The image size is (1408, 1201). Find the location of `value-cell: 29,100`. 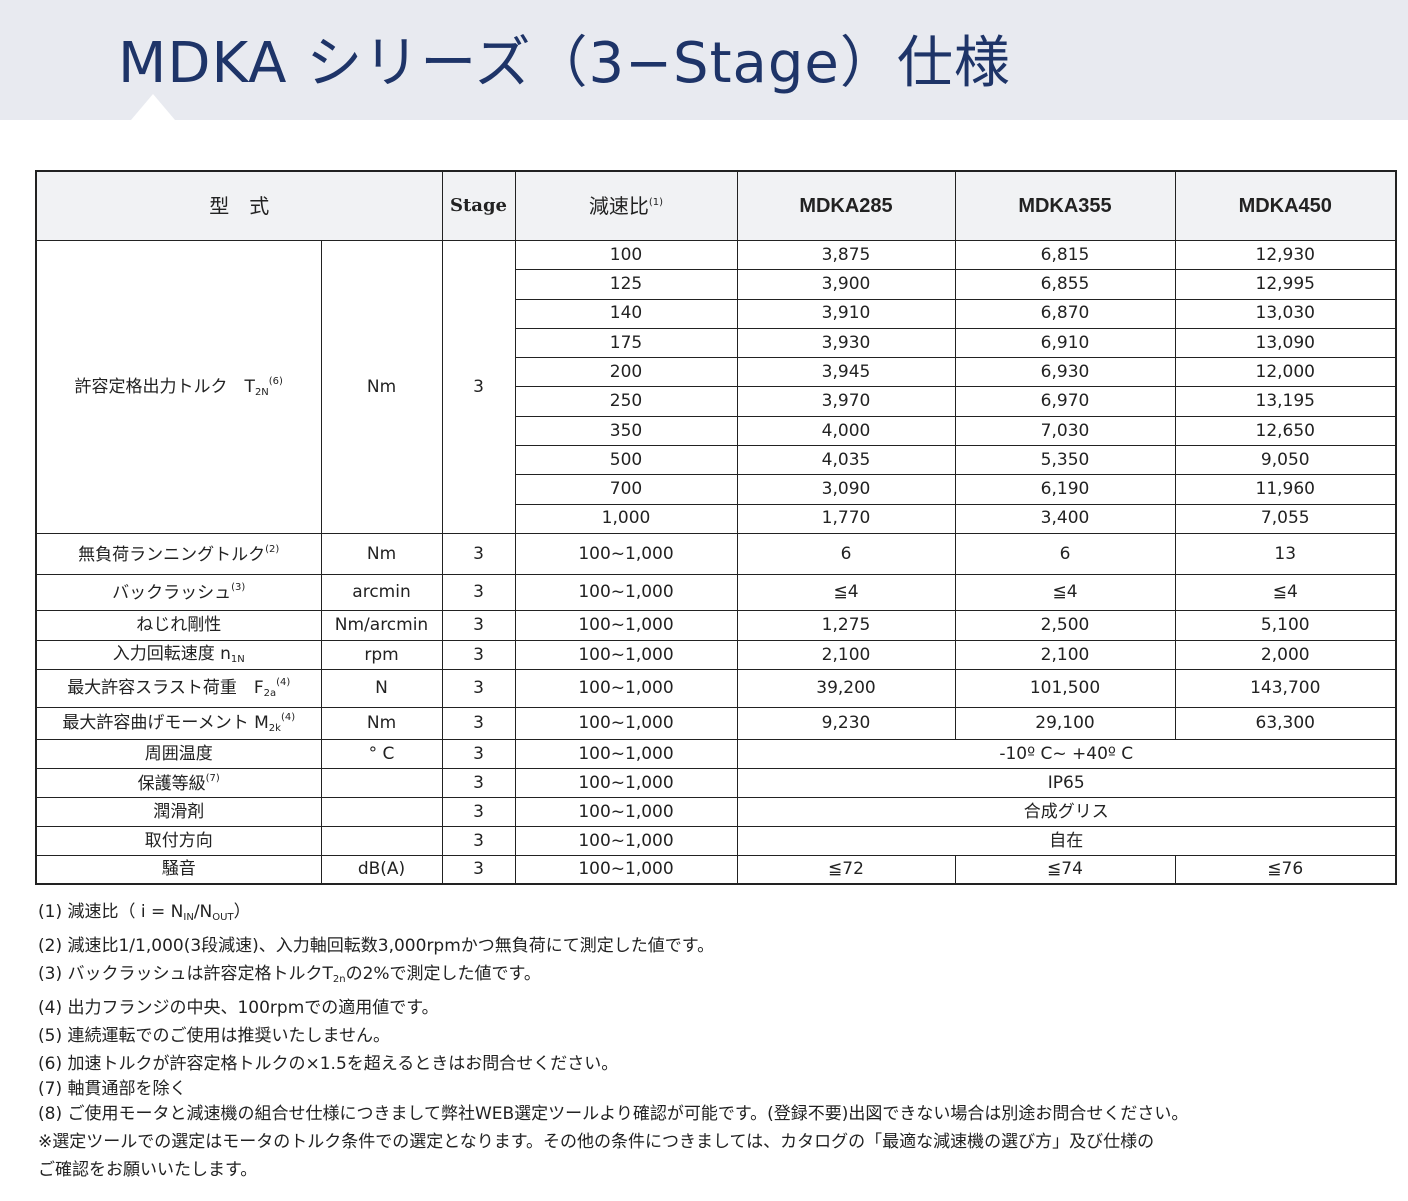

value-cell: 29,100 is located at coordinates (1065, 723).